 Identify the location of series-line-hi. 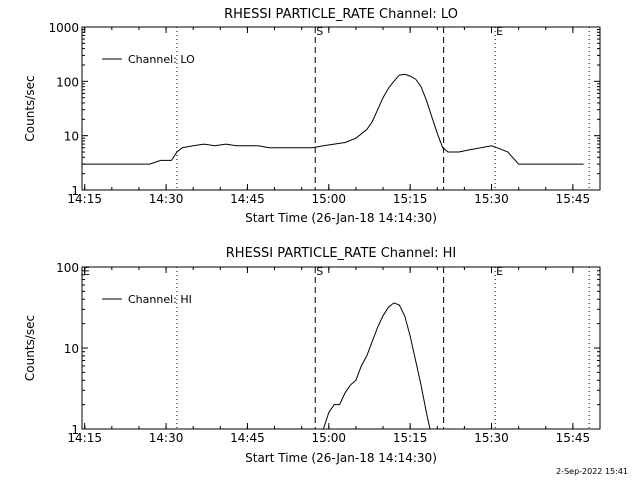
(376, 366).